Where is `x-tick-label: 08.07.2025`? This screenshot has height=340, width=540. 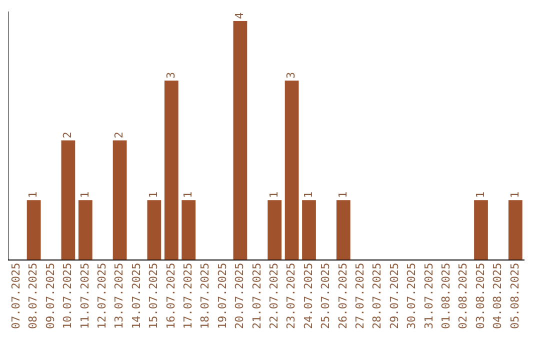 x-tick-label: 08.07.2025 is located at coordinates (33, 296).